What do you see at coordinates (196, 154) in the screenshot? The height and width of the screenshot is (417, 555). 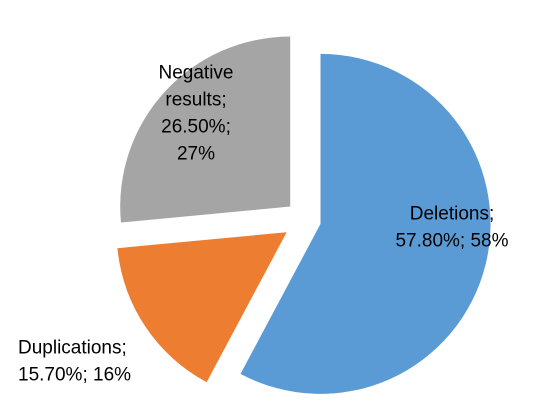 I see `data-label-line: 27%` at bounding box center [196, 154].